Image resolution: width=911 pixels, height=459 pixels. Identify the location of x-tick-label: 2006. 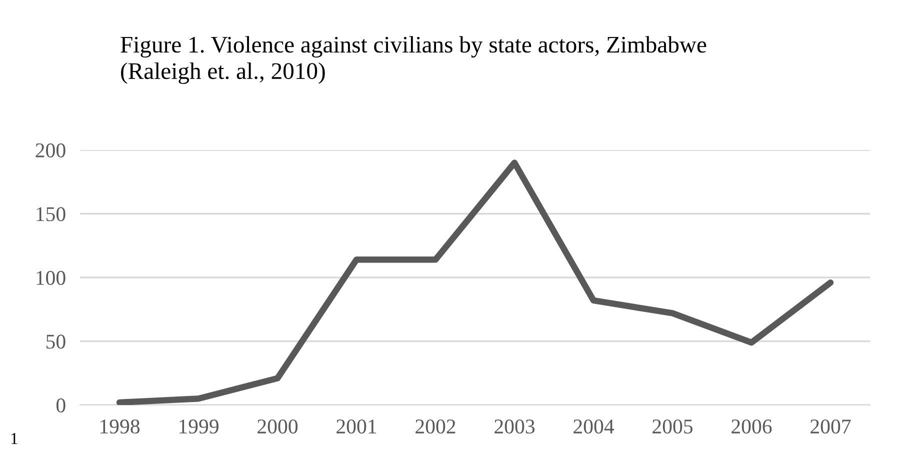
(752, 426).